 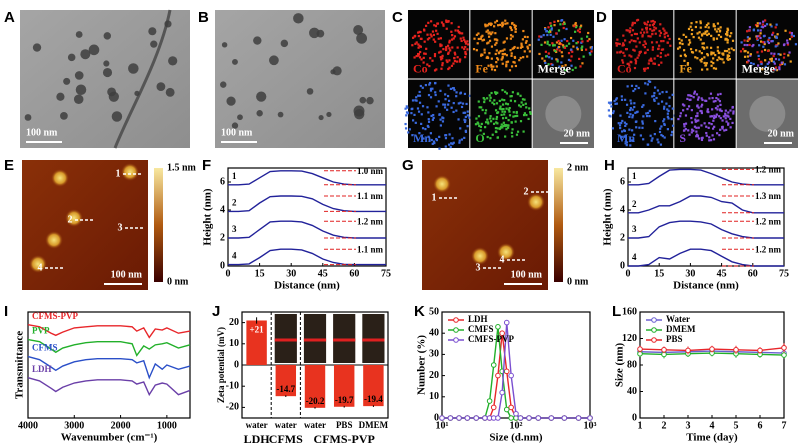 What do you see at coordinates (178, 281) in the screenshot?
I see `colorbar-label: 0 nm` at bounding box center [178, 281].